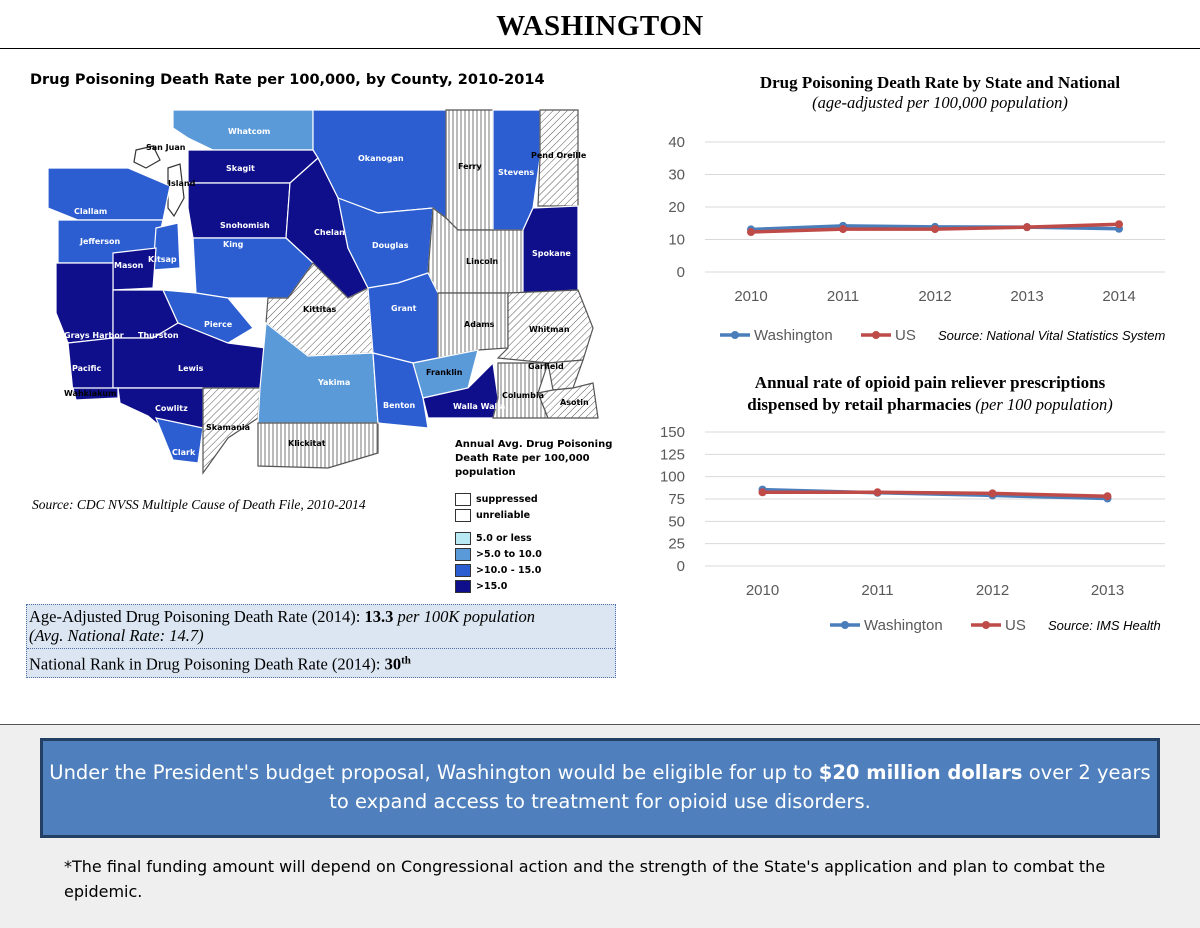 This screenshot has width=1200, height=928. What do you see at coordinates (676, 521) in the screenshot?
I see `y-tick-label: 50` at bounding box center [676, 521].